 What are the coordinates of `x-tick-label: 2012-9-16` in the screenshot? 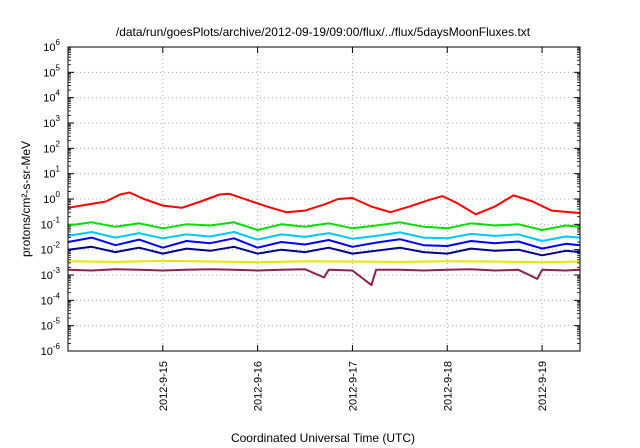 It's located at (259, 386).